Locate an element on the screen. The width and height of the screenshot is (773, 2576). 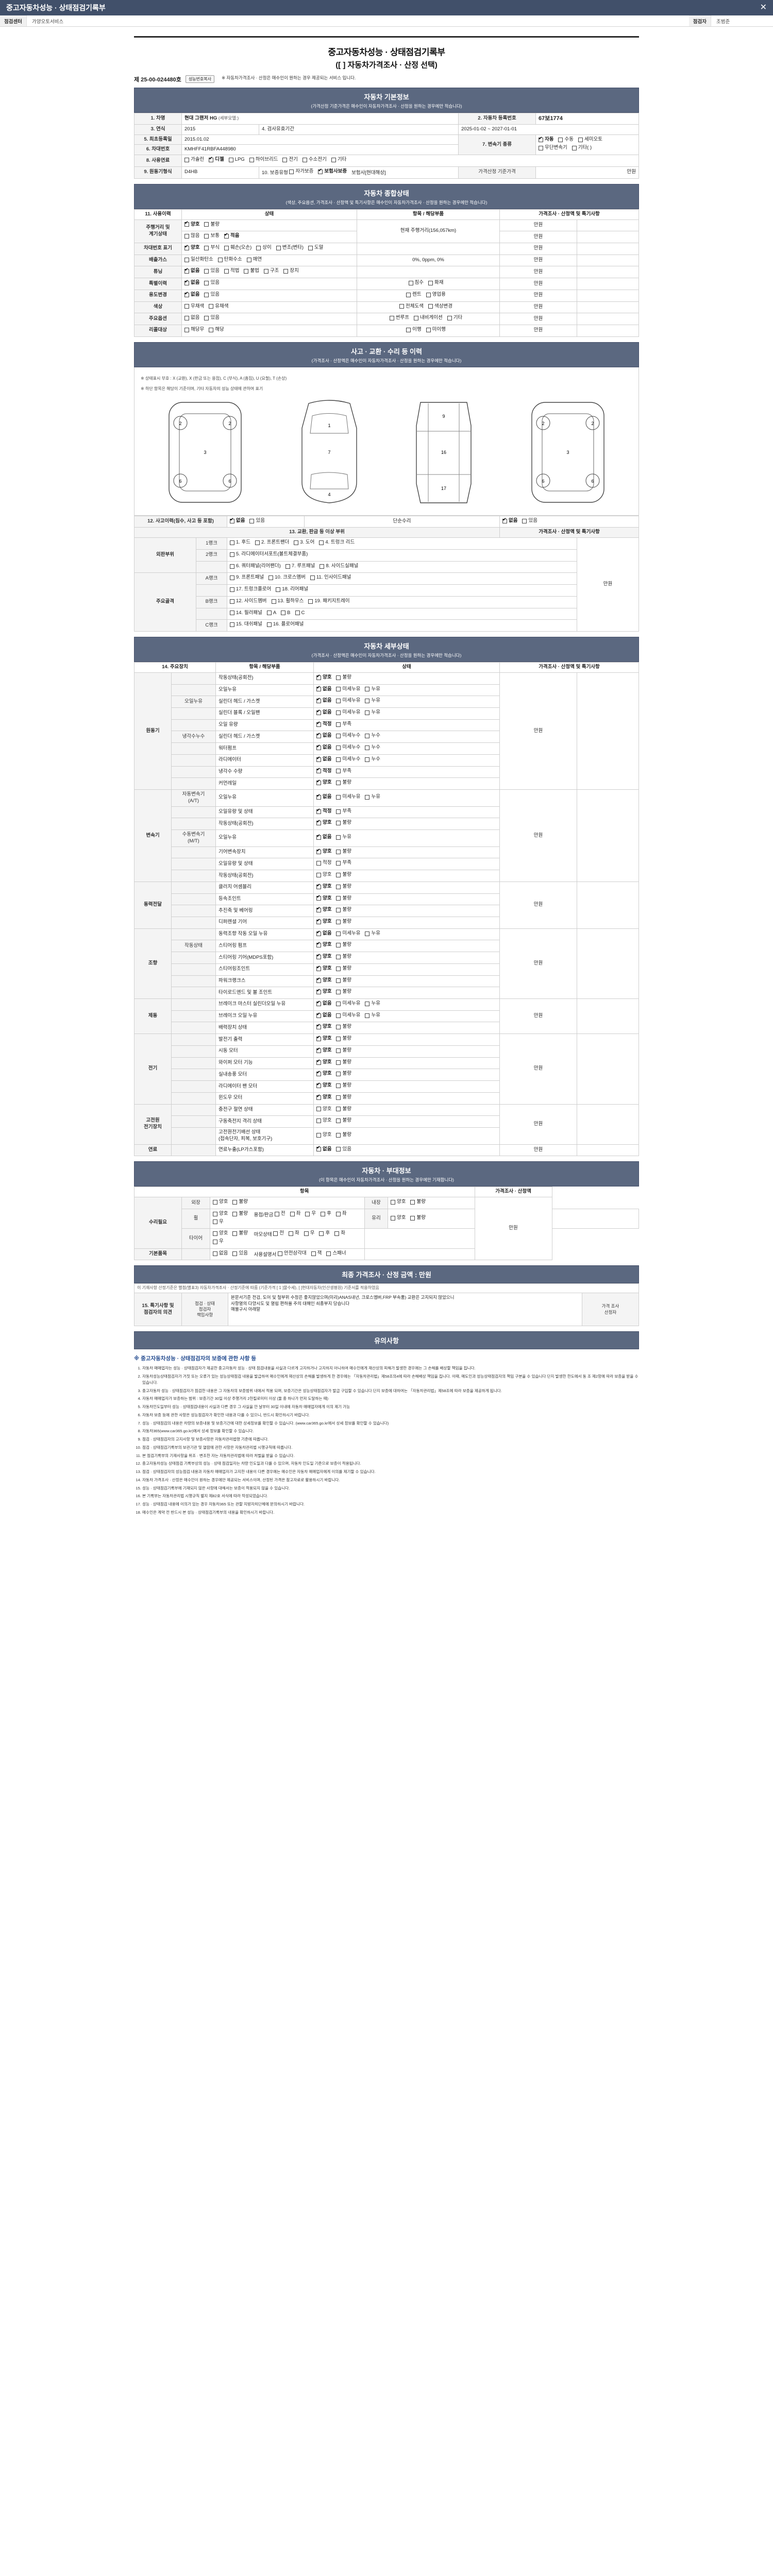
fuel-수소전기: 수소전기 is located at coordinates (314, 160).